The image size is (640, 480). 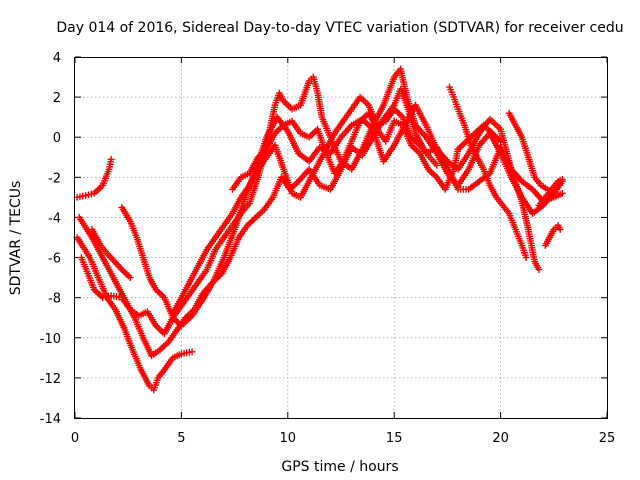 I want to click on x-tick-label: 25, so click(x=607, y=438).